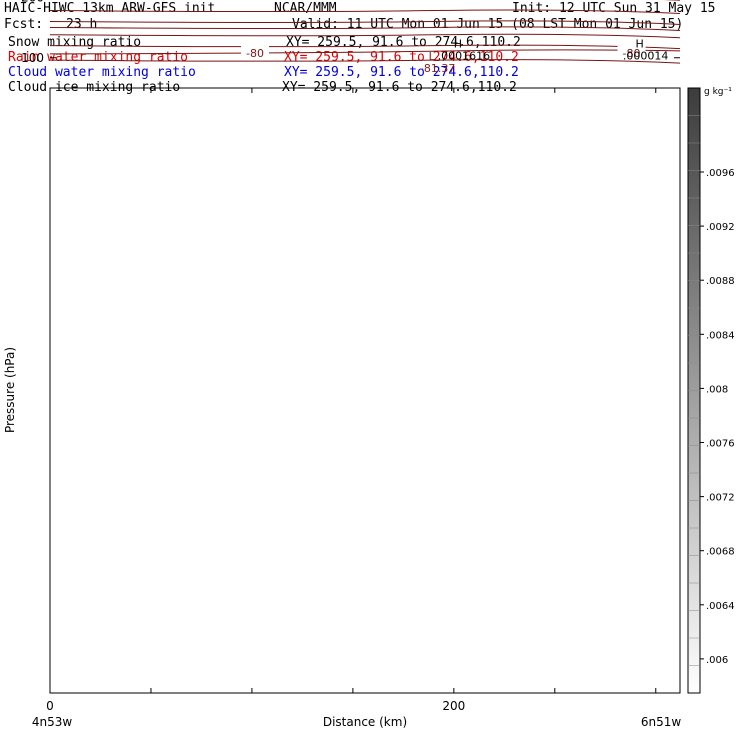 This screenshot has width=740, height=740. Describe the element at coordinates (614, 8) in the screenshot. I see `init-time: Init: 12 UTC Sun 31 May 15` at that location.